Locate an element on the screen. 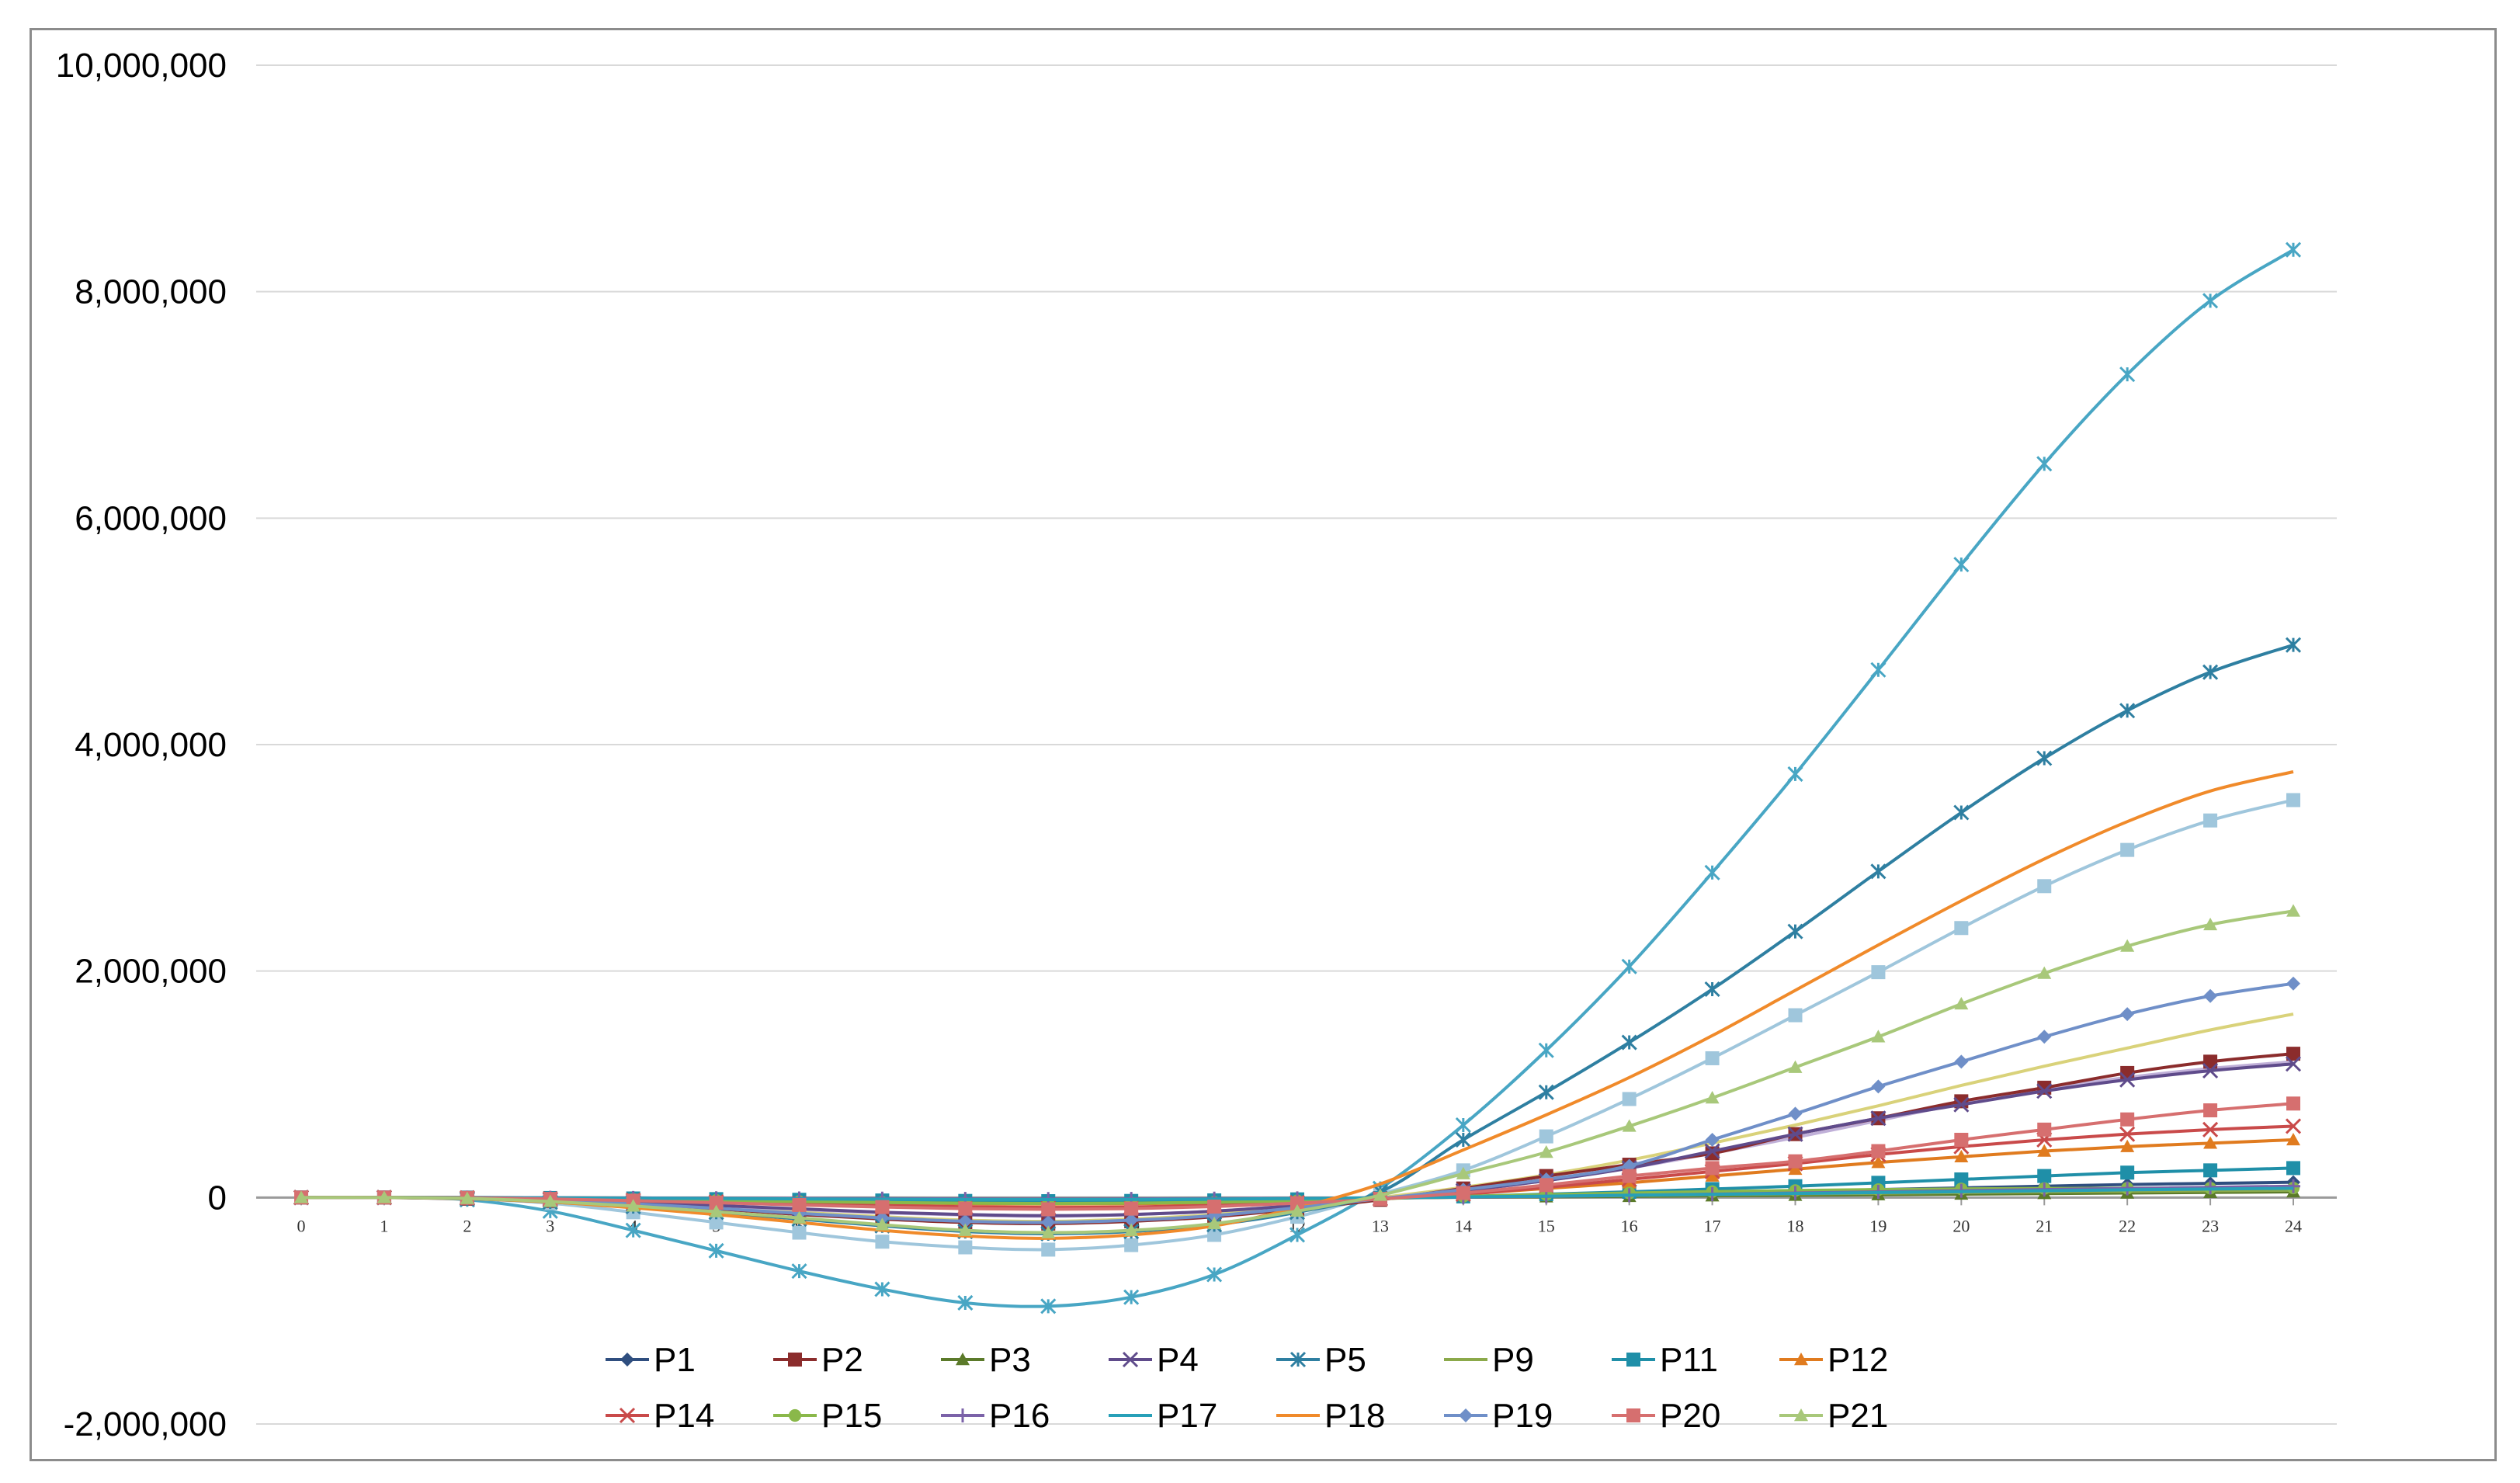 The height and width of the screenshot is (1483, 2520). x-tick-label: 17 is located at coordinates (1712, 1225).